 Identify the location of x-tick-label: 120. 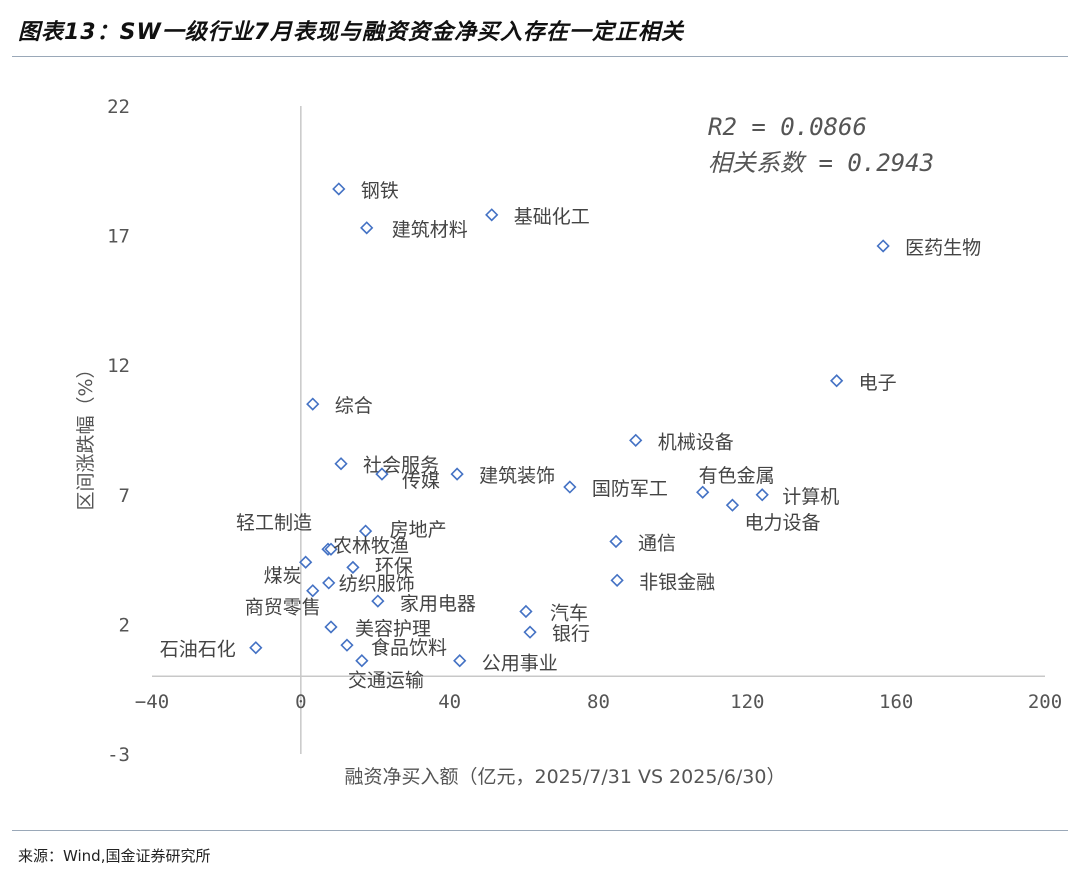
(747, 702).